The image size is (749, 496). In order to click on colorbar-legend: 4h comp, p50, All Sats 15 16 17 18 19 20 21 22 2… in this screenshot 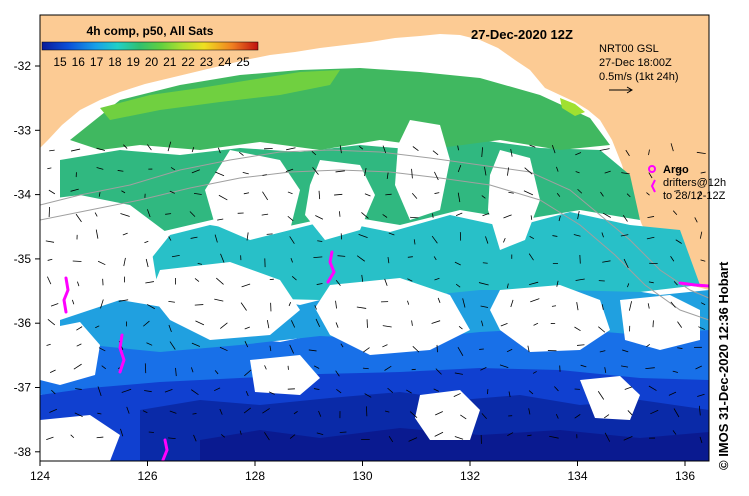, I will do `click(150, 46)`.